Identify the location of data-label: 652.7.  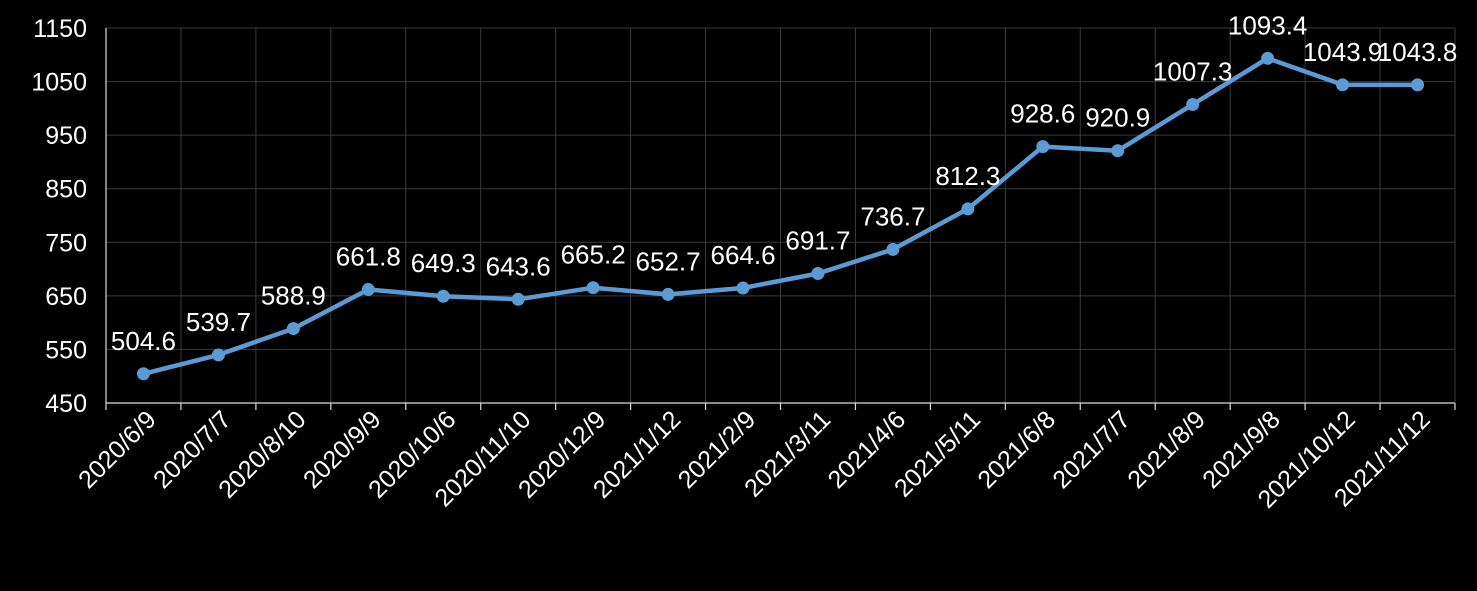
(668, 261).